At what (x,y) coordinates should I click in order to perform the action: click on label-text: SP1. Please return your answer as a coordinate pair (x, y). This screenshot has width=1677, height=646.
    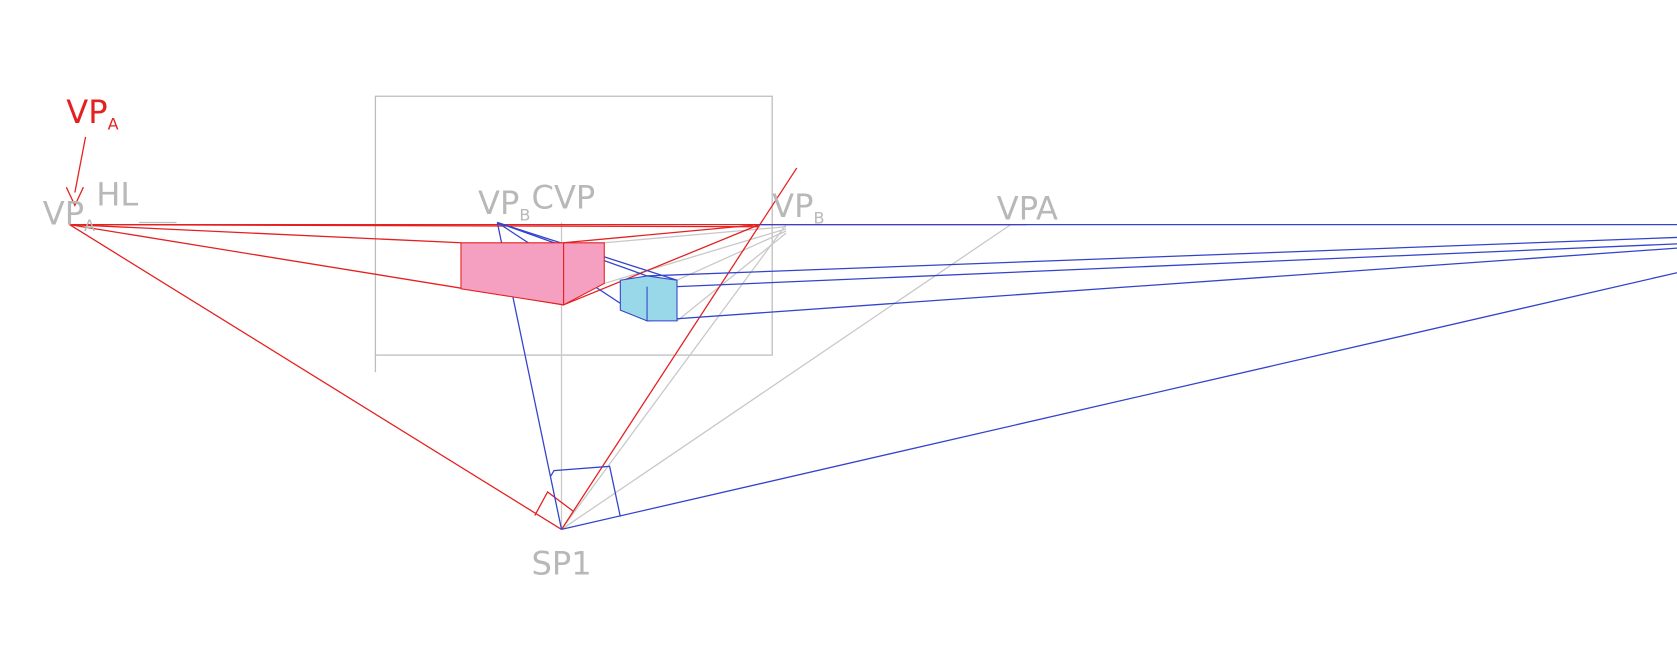
    Looking at the image, I should click on (562, 563).